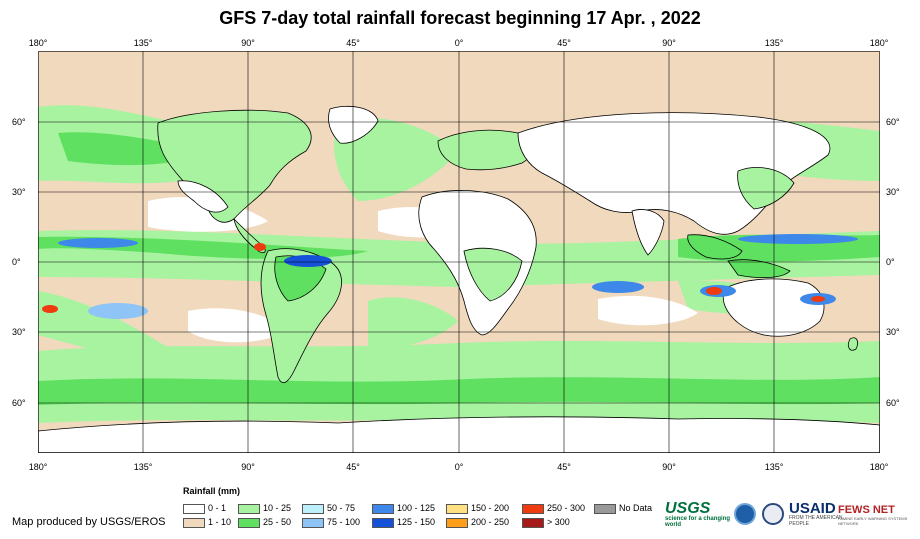 This screenshot has height=539, width=920. What do you see at coordinates (812, 508) in the screenshot?
I see `usaid-logo-text: USAID` at bounding box center [812, 508].